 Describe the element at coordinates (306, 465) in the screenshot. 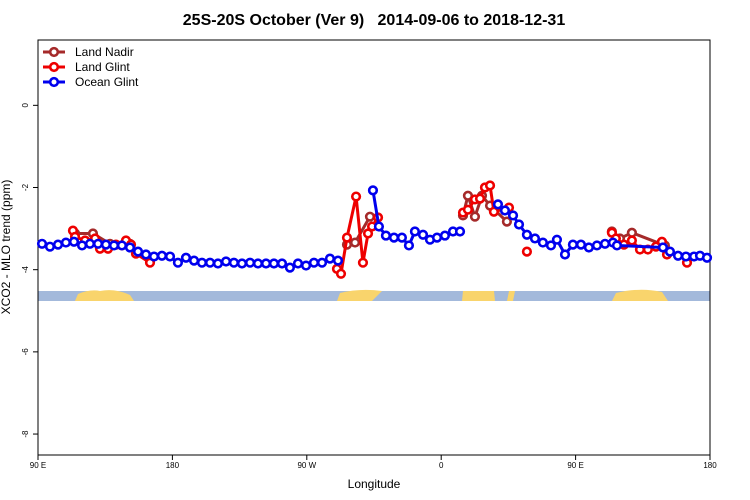

I see `x-tick-label: 90 W` at that location.